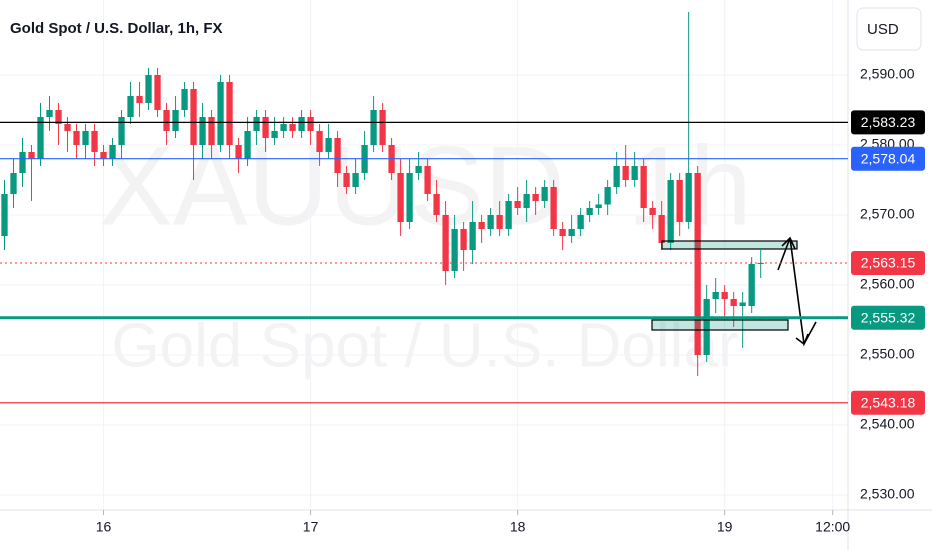 The image size is (932, 550). What do you see at coordinates (887, 354) in the screenshot?
I see `y-tick-label: 2,550.00` at bounding box center [887, 354].